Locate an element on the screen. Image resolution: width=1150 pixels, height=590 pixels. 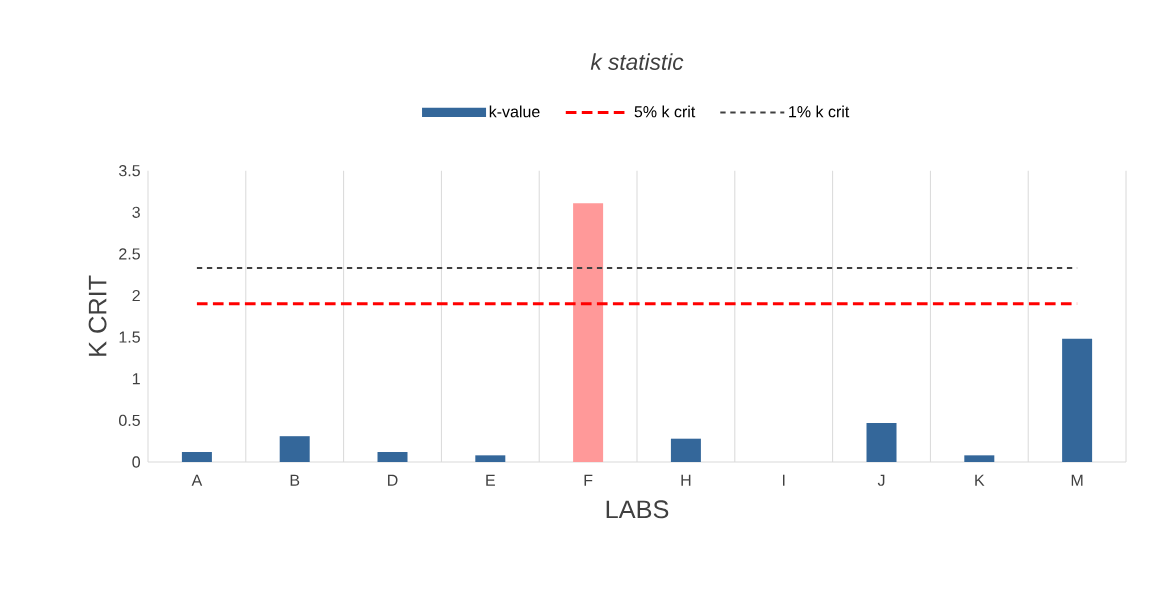
x-tick-label: E is located at coordinates (490, 480).